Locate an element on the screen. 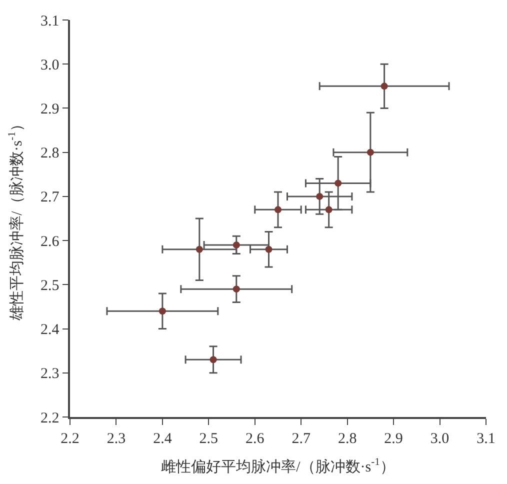 This screenshot has height=484, width=507. y-tick-label: 3.0 is located at coordinates (50, 65).